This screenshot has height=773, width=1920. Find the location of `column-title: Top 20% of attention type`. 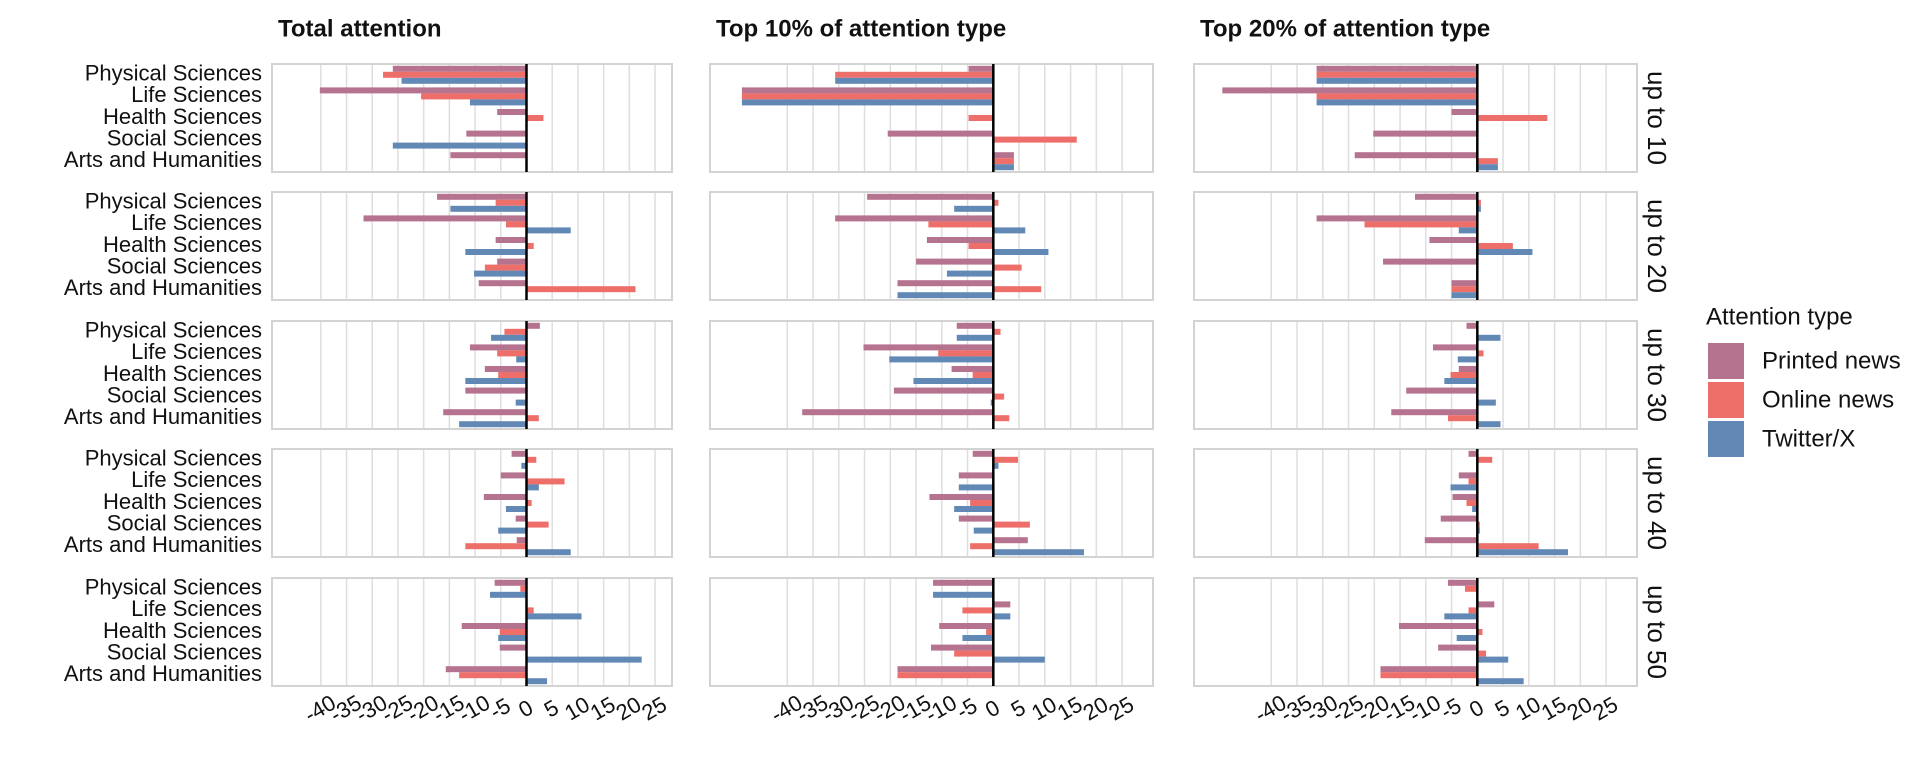

column-title: Top 20% of attention type is located at coordinates (1345, 28).